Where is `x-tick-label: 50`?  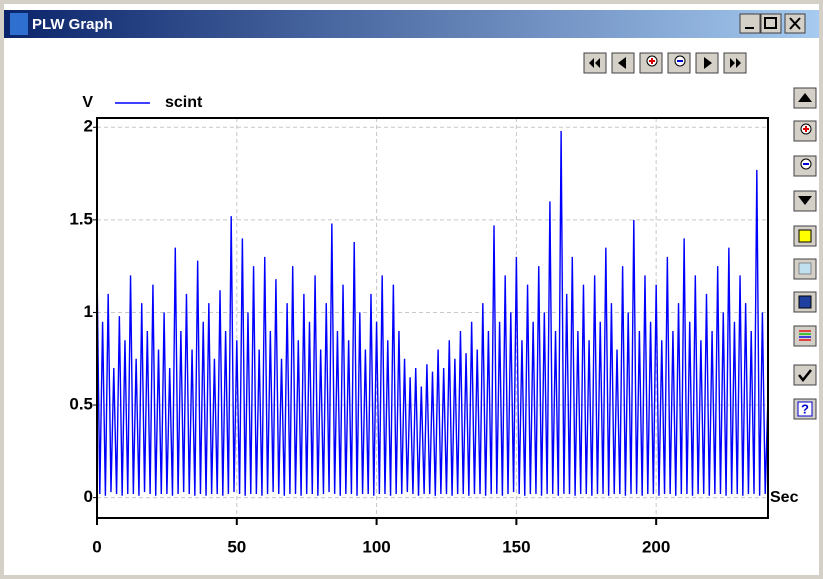
x-tick-label: 50 is located at coordinates (236, 546).